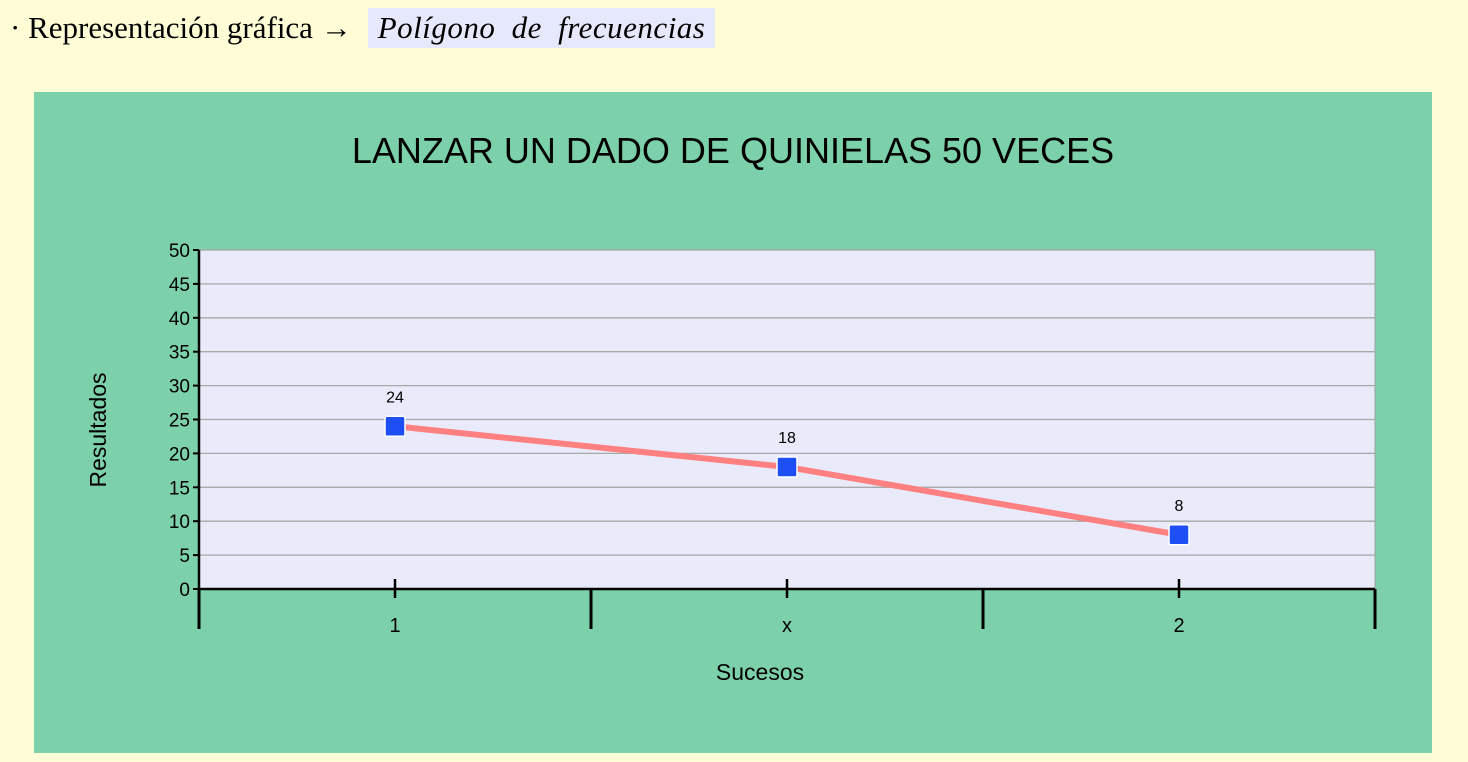  I want to click on x-axis-label: Sucesos, so click(760, 672).